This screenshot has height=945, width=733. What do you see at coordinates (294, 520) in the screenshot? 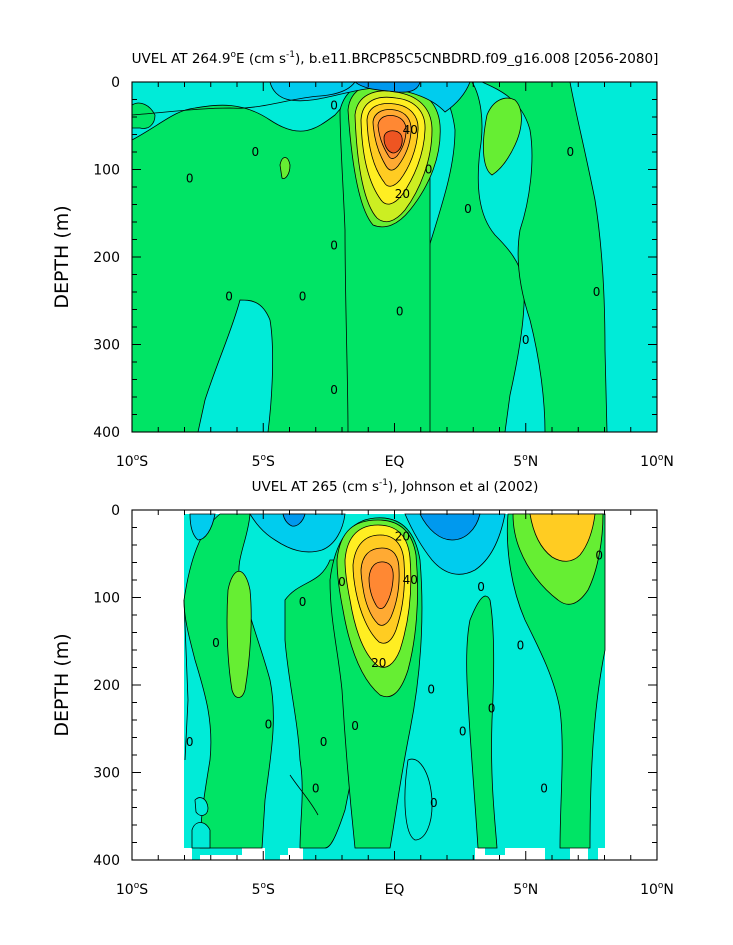
I see `westward-core-south` at bounding box center [294, 520].